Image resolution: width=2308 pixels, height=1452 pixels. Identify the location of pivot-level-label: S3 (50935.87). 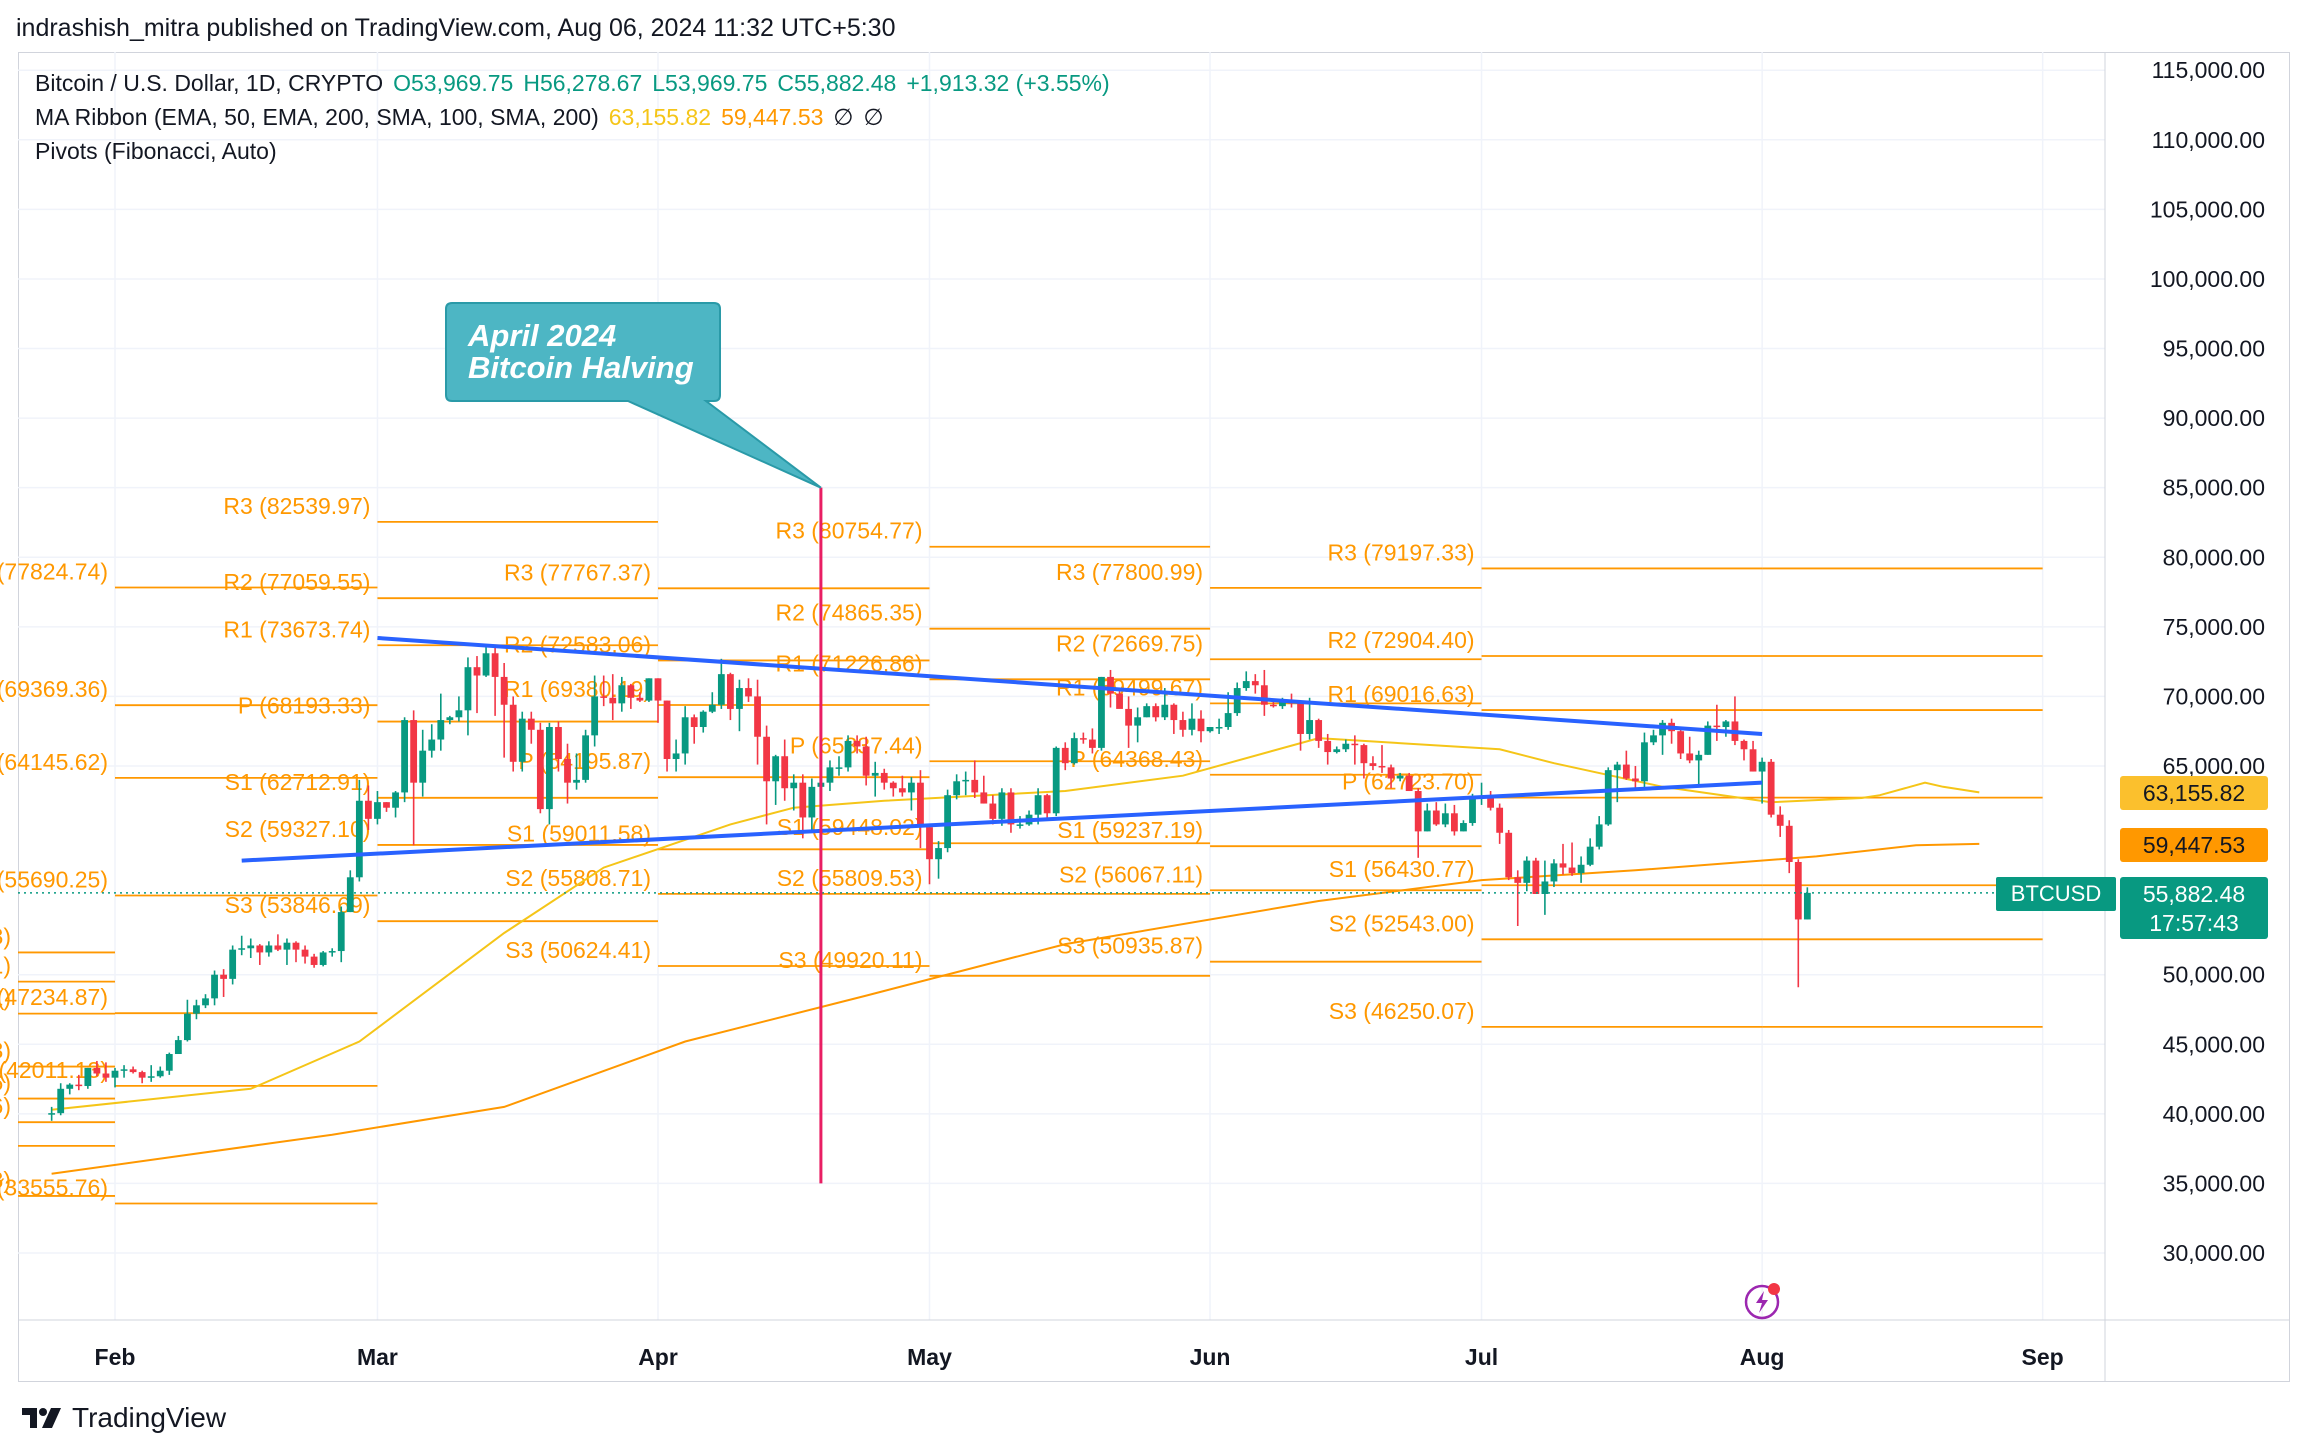
(1130, 946).